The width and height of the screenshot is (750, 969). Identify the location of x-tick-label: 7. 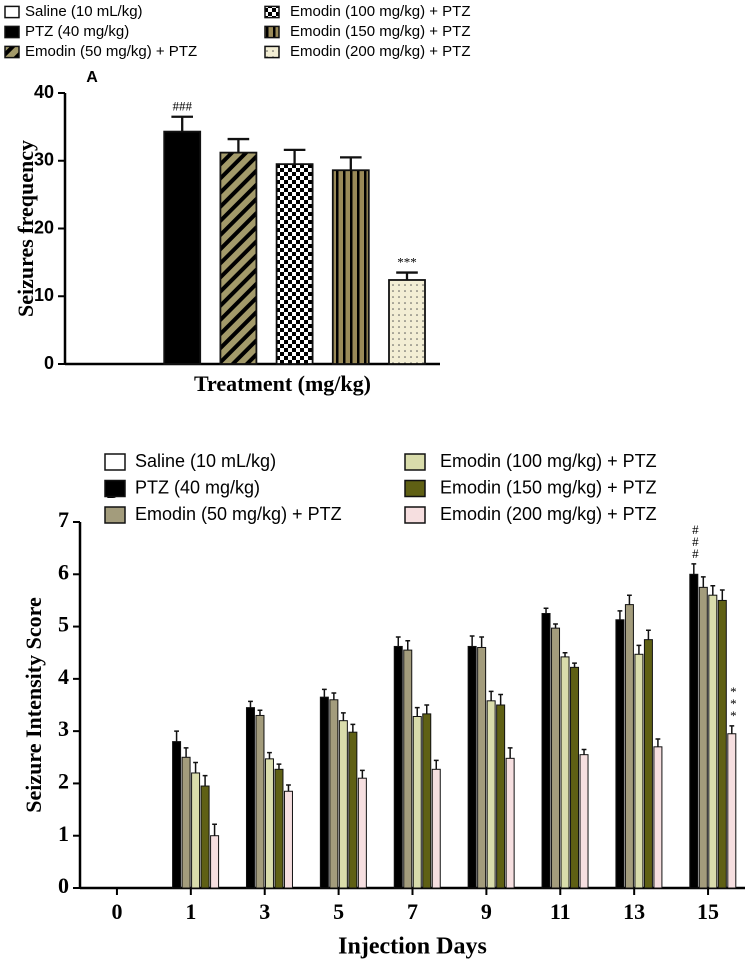
(412, 911).